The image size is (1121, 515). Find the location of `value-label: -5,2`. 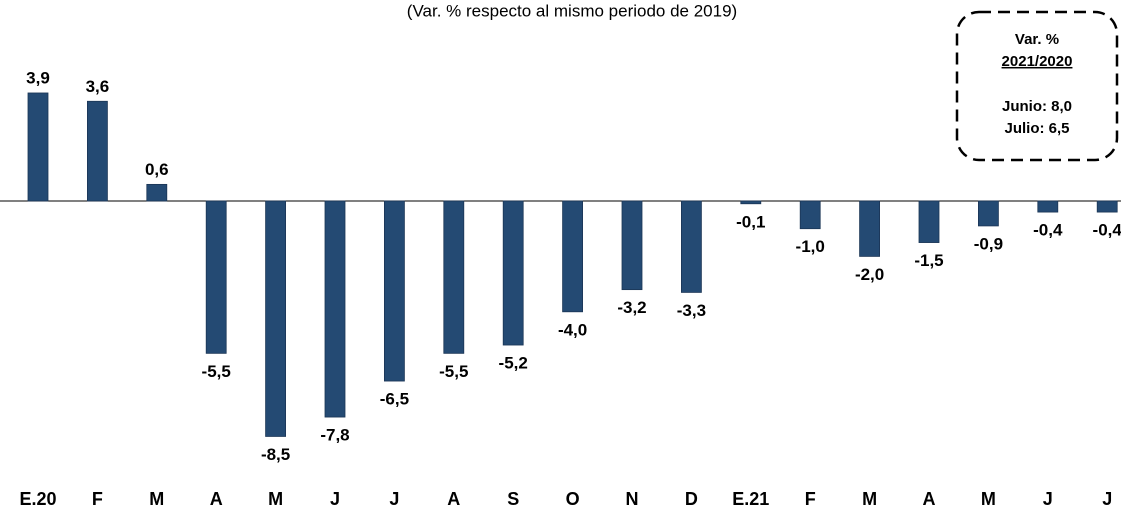

value-label: -5,2 is located at coordinates (513, 363).